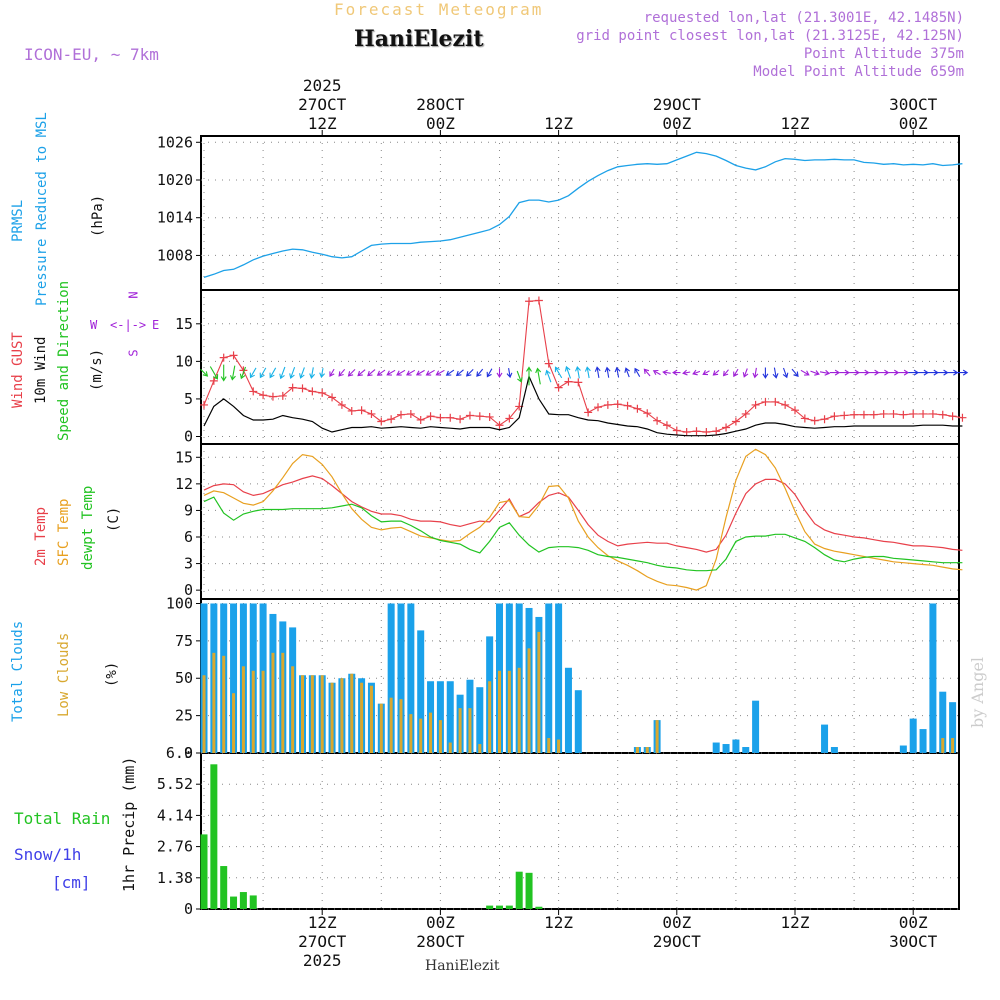 This screenshot has height=1000, width=1000. I want to click on time-tick-top: 30OCT 00Z, so click(913, 114).